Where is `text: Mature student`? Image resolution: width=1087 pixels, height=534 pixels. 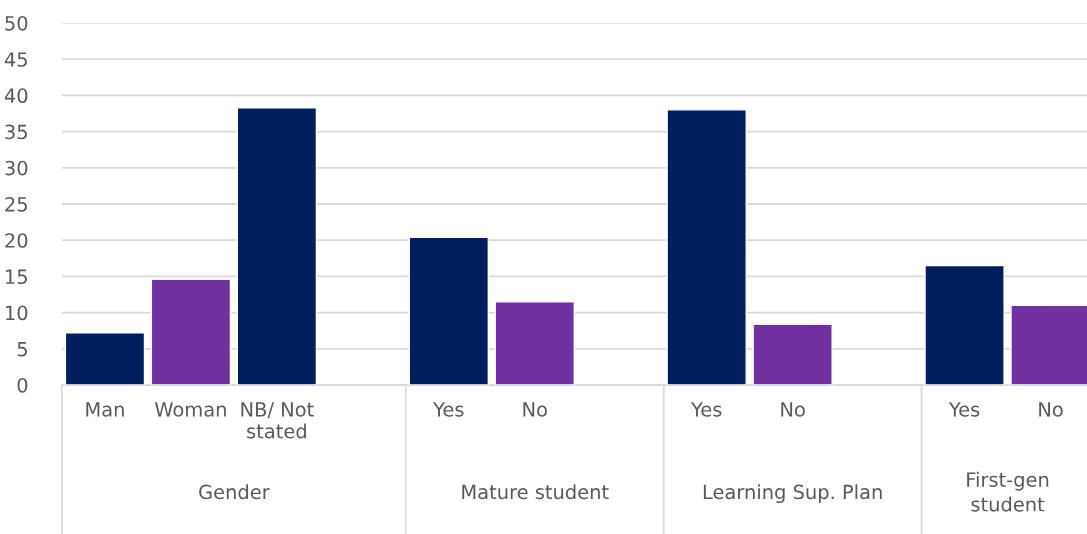 text: Mature student is located at coordinates (535, 492).